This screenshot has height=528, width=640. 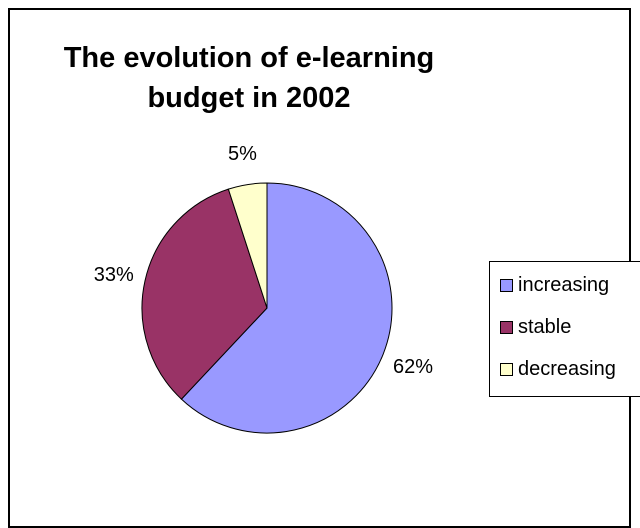 What do you see at coordinates (114, 275) in the screenshot?
I see `slice-label-stable: 33%` at bounding box center [114, 275].